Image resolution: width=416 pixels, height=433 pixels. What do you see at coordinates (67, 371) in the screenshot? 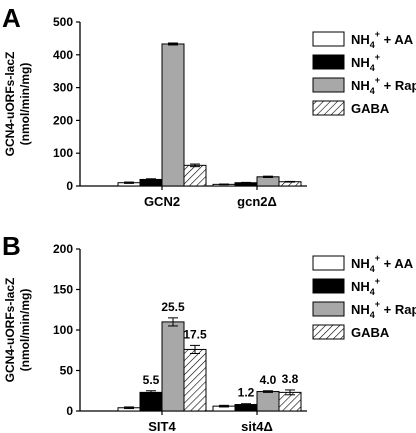
I see `y-tick-label: 50` at bounding box center [67, 371].